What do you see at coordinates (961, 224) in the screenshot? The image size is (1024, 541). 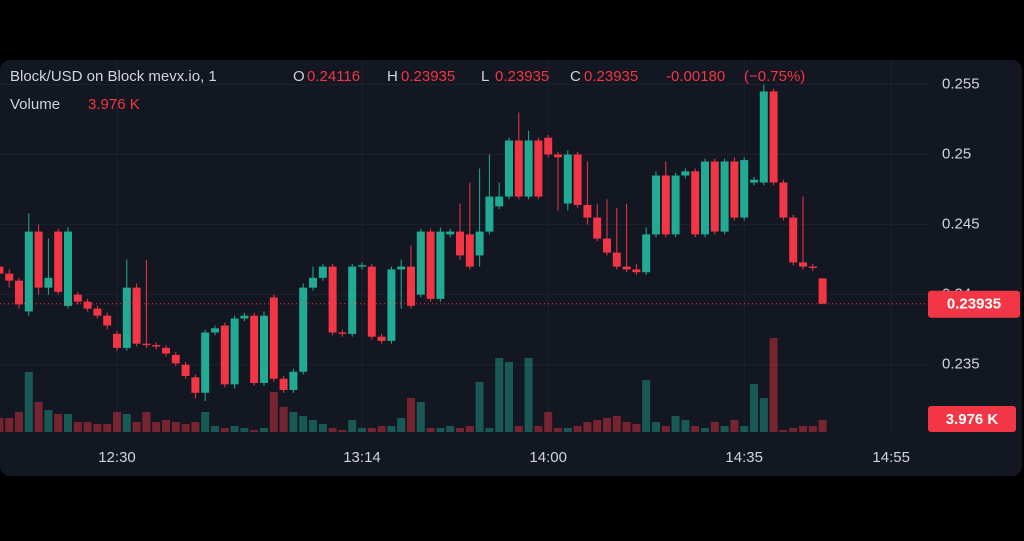 I see `y-tick-label: 0.245` at bounding box center [961, 224].